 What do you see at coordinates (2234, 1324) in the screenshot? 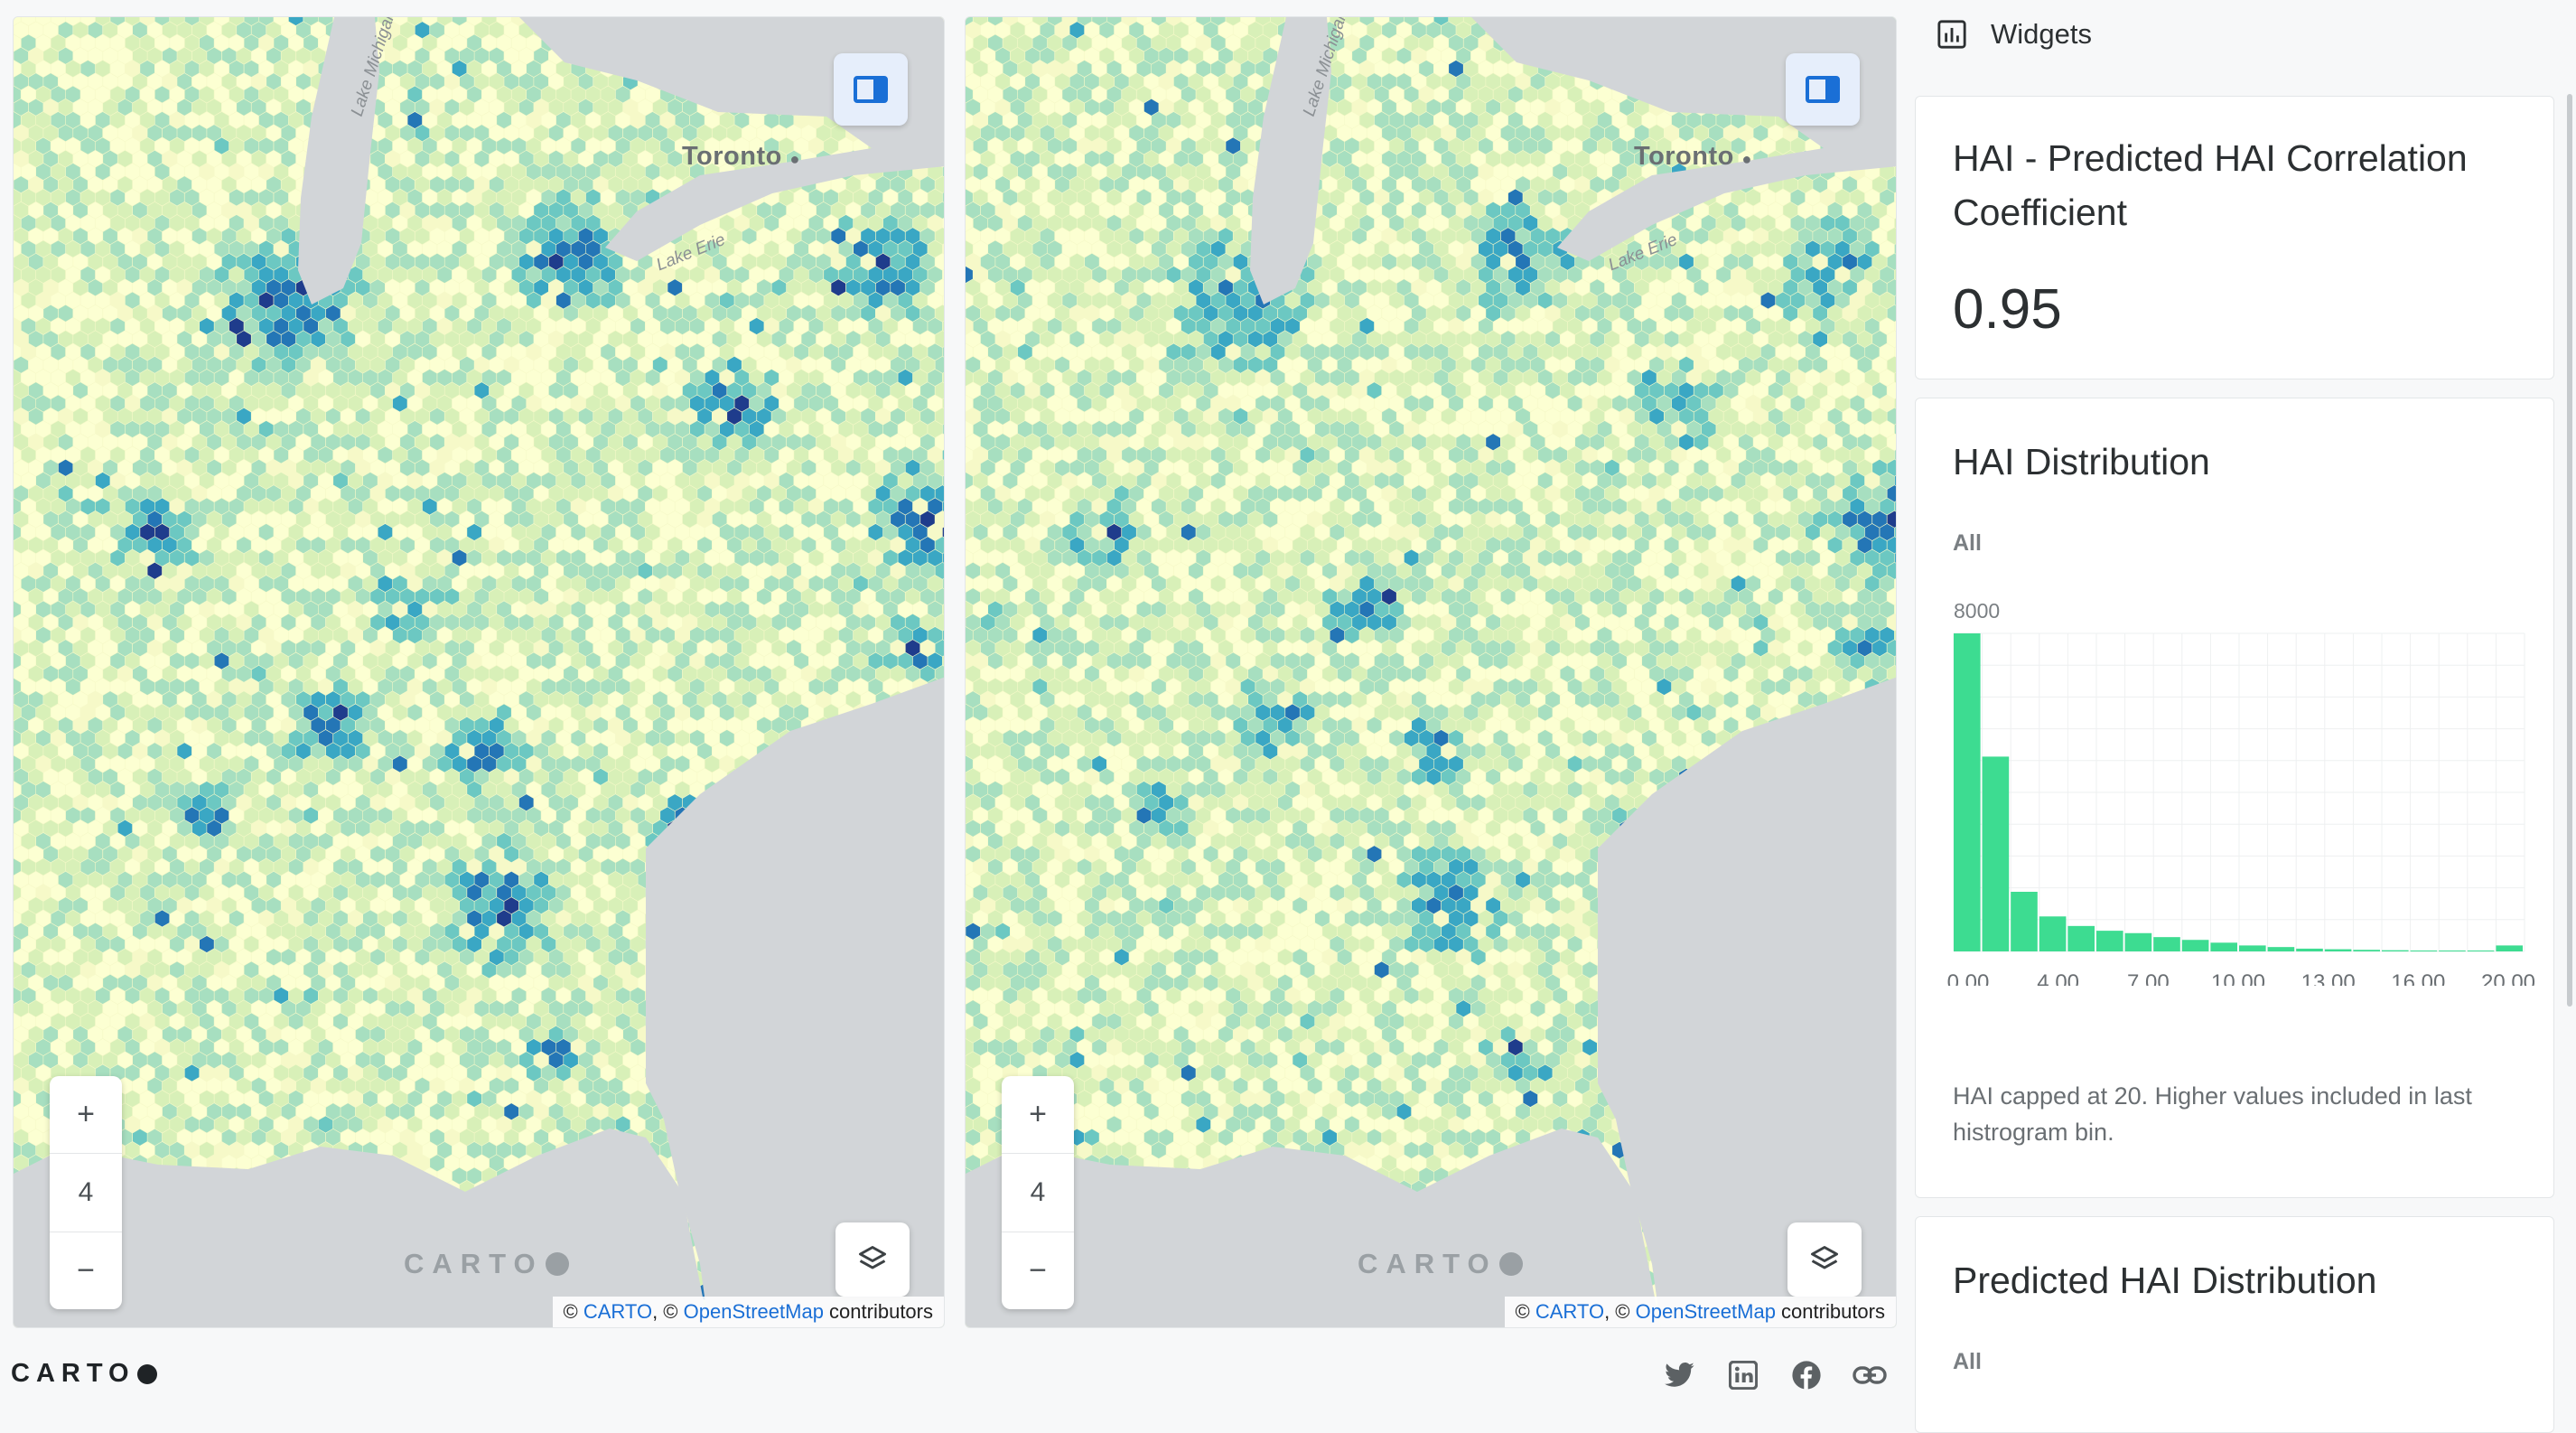
I see `predicted-hai-distribution-widget: Predicted HAI Distribution All` at bounding box center [2234, 1324].